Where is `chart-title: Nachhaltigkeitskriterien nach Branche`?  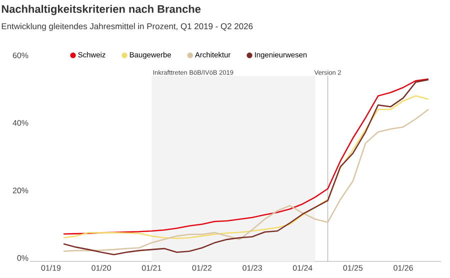 chart-title: Nachhaltigkeitskriterien nach Branche is located at coordinates (101, 10).